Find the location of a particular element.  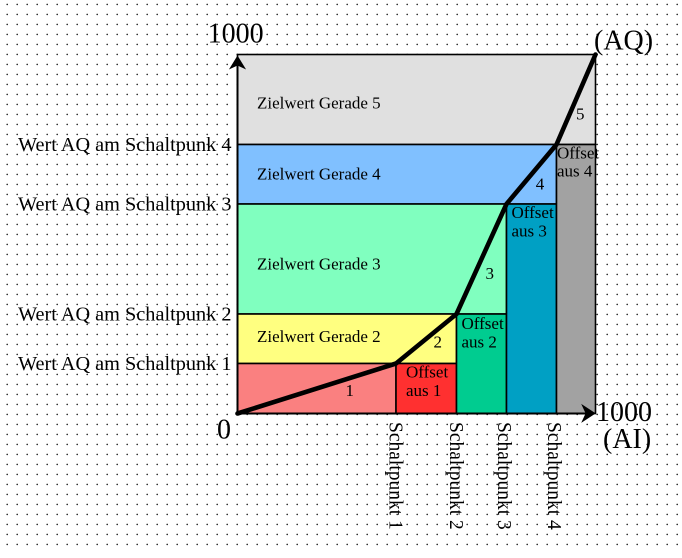

svg-text: (AI) is located at coordinates (627, 439).